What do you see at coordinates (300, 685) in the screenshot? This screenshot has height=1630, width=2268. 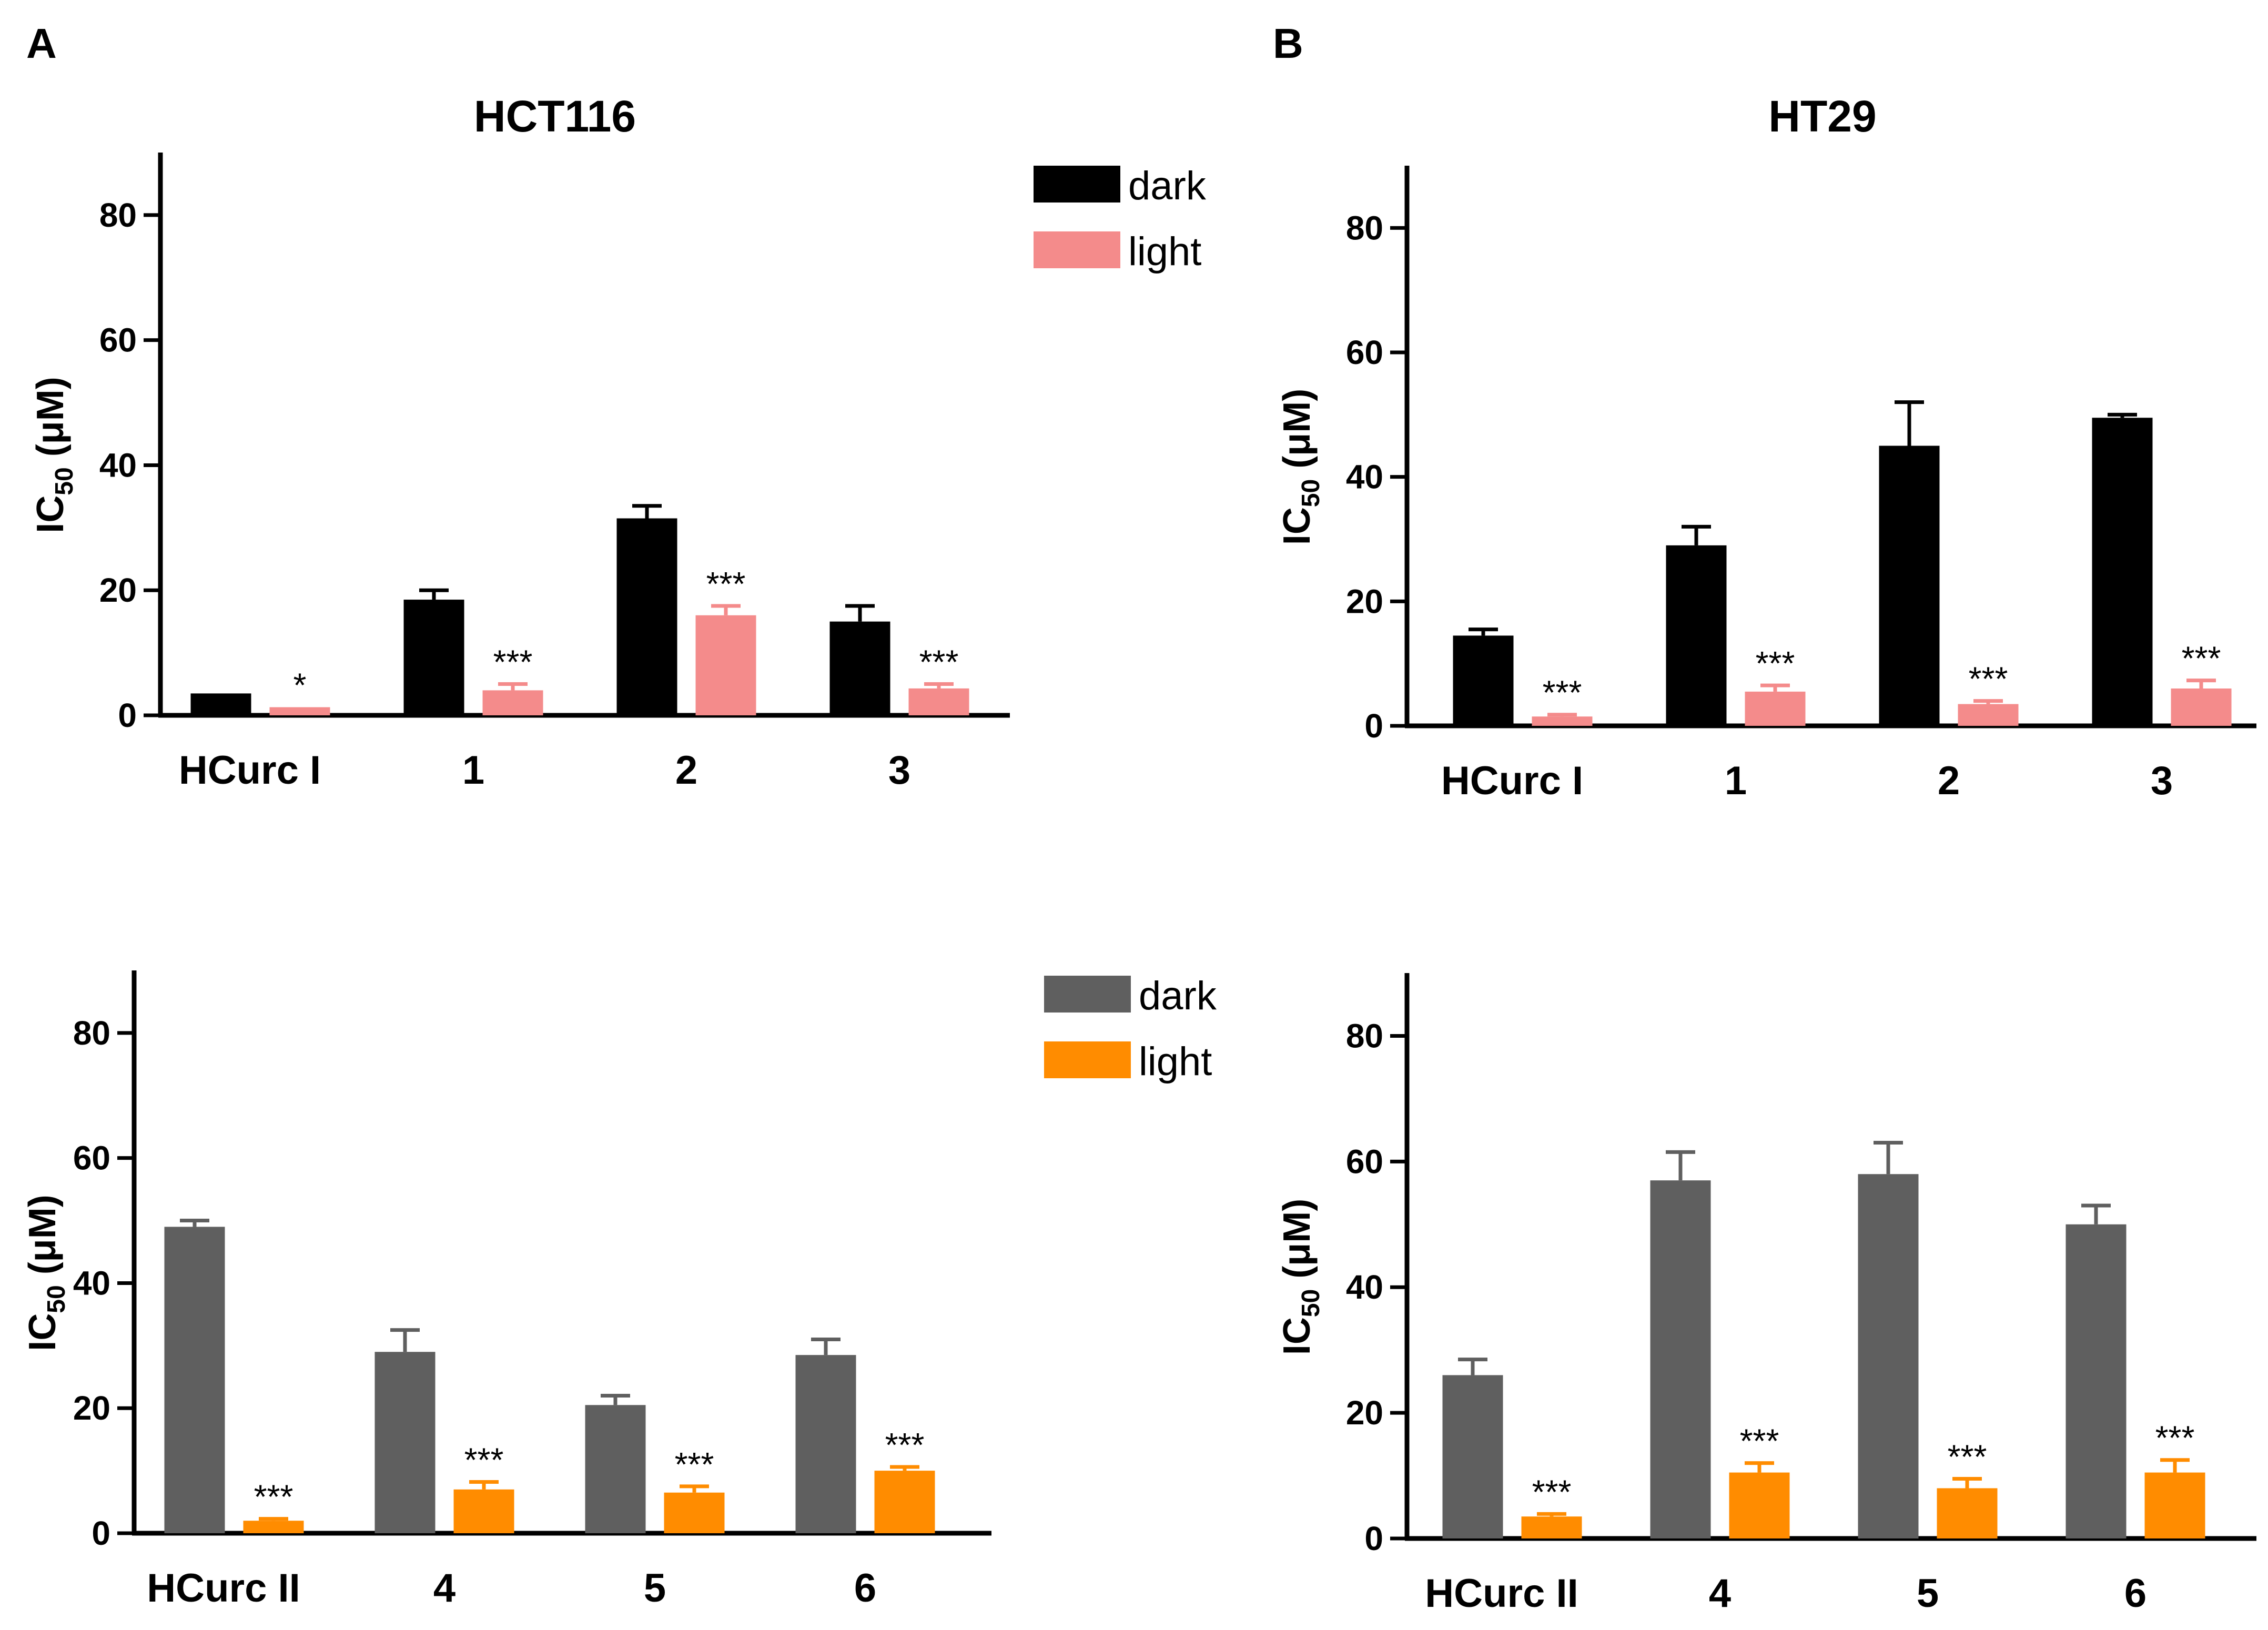 I see `significance-label: *` at bounding box center [300, 685].